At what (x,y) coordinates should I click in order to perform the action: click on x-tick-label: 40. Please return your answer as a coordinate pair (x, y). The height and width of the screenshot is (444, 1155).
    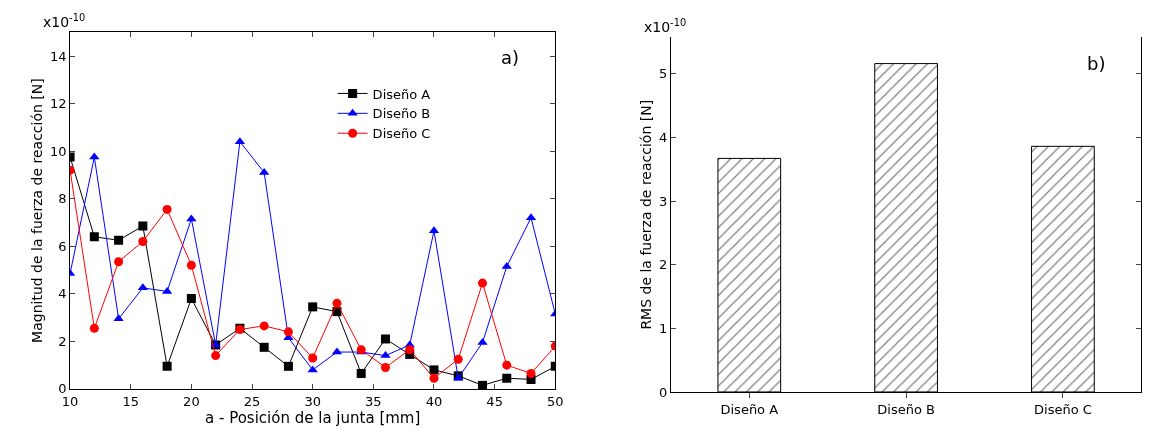
    Looking at the image, I should click on (434, 401).